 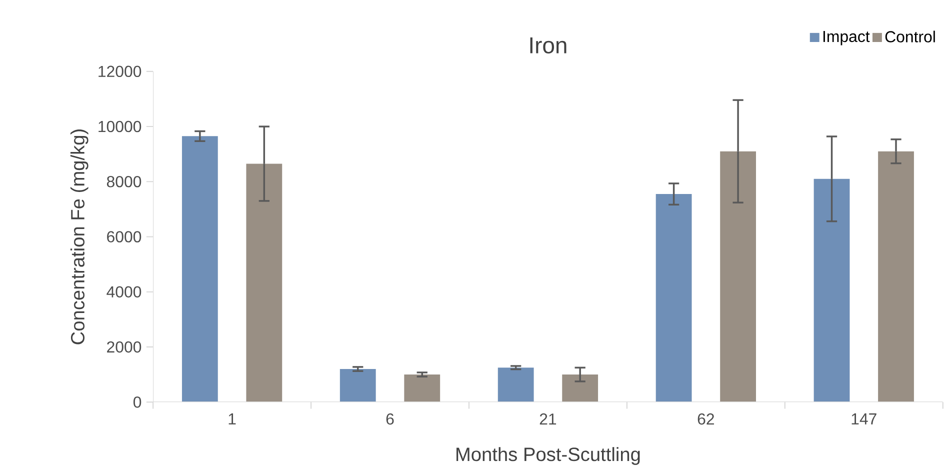 What do you see at coordinates (390, 419) in the screenshot?
I see `x-tick-label: 6` at bounding box center [390, 419].